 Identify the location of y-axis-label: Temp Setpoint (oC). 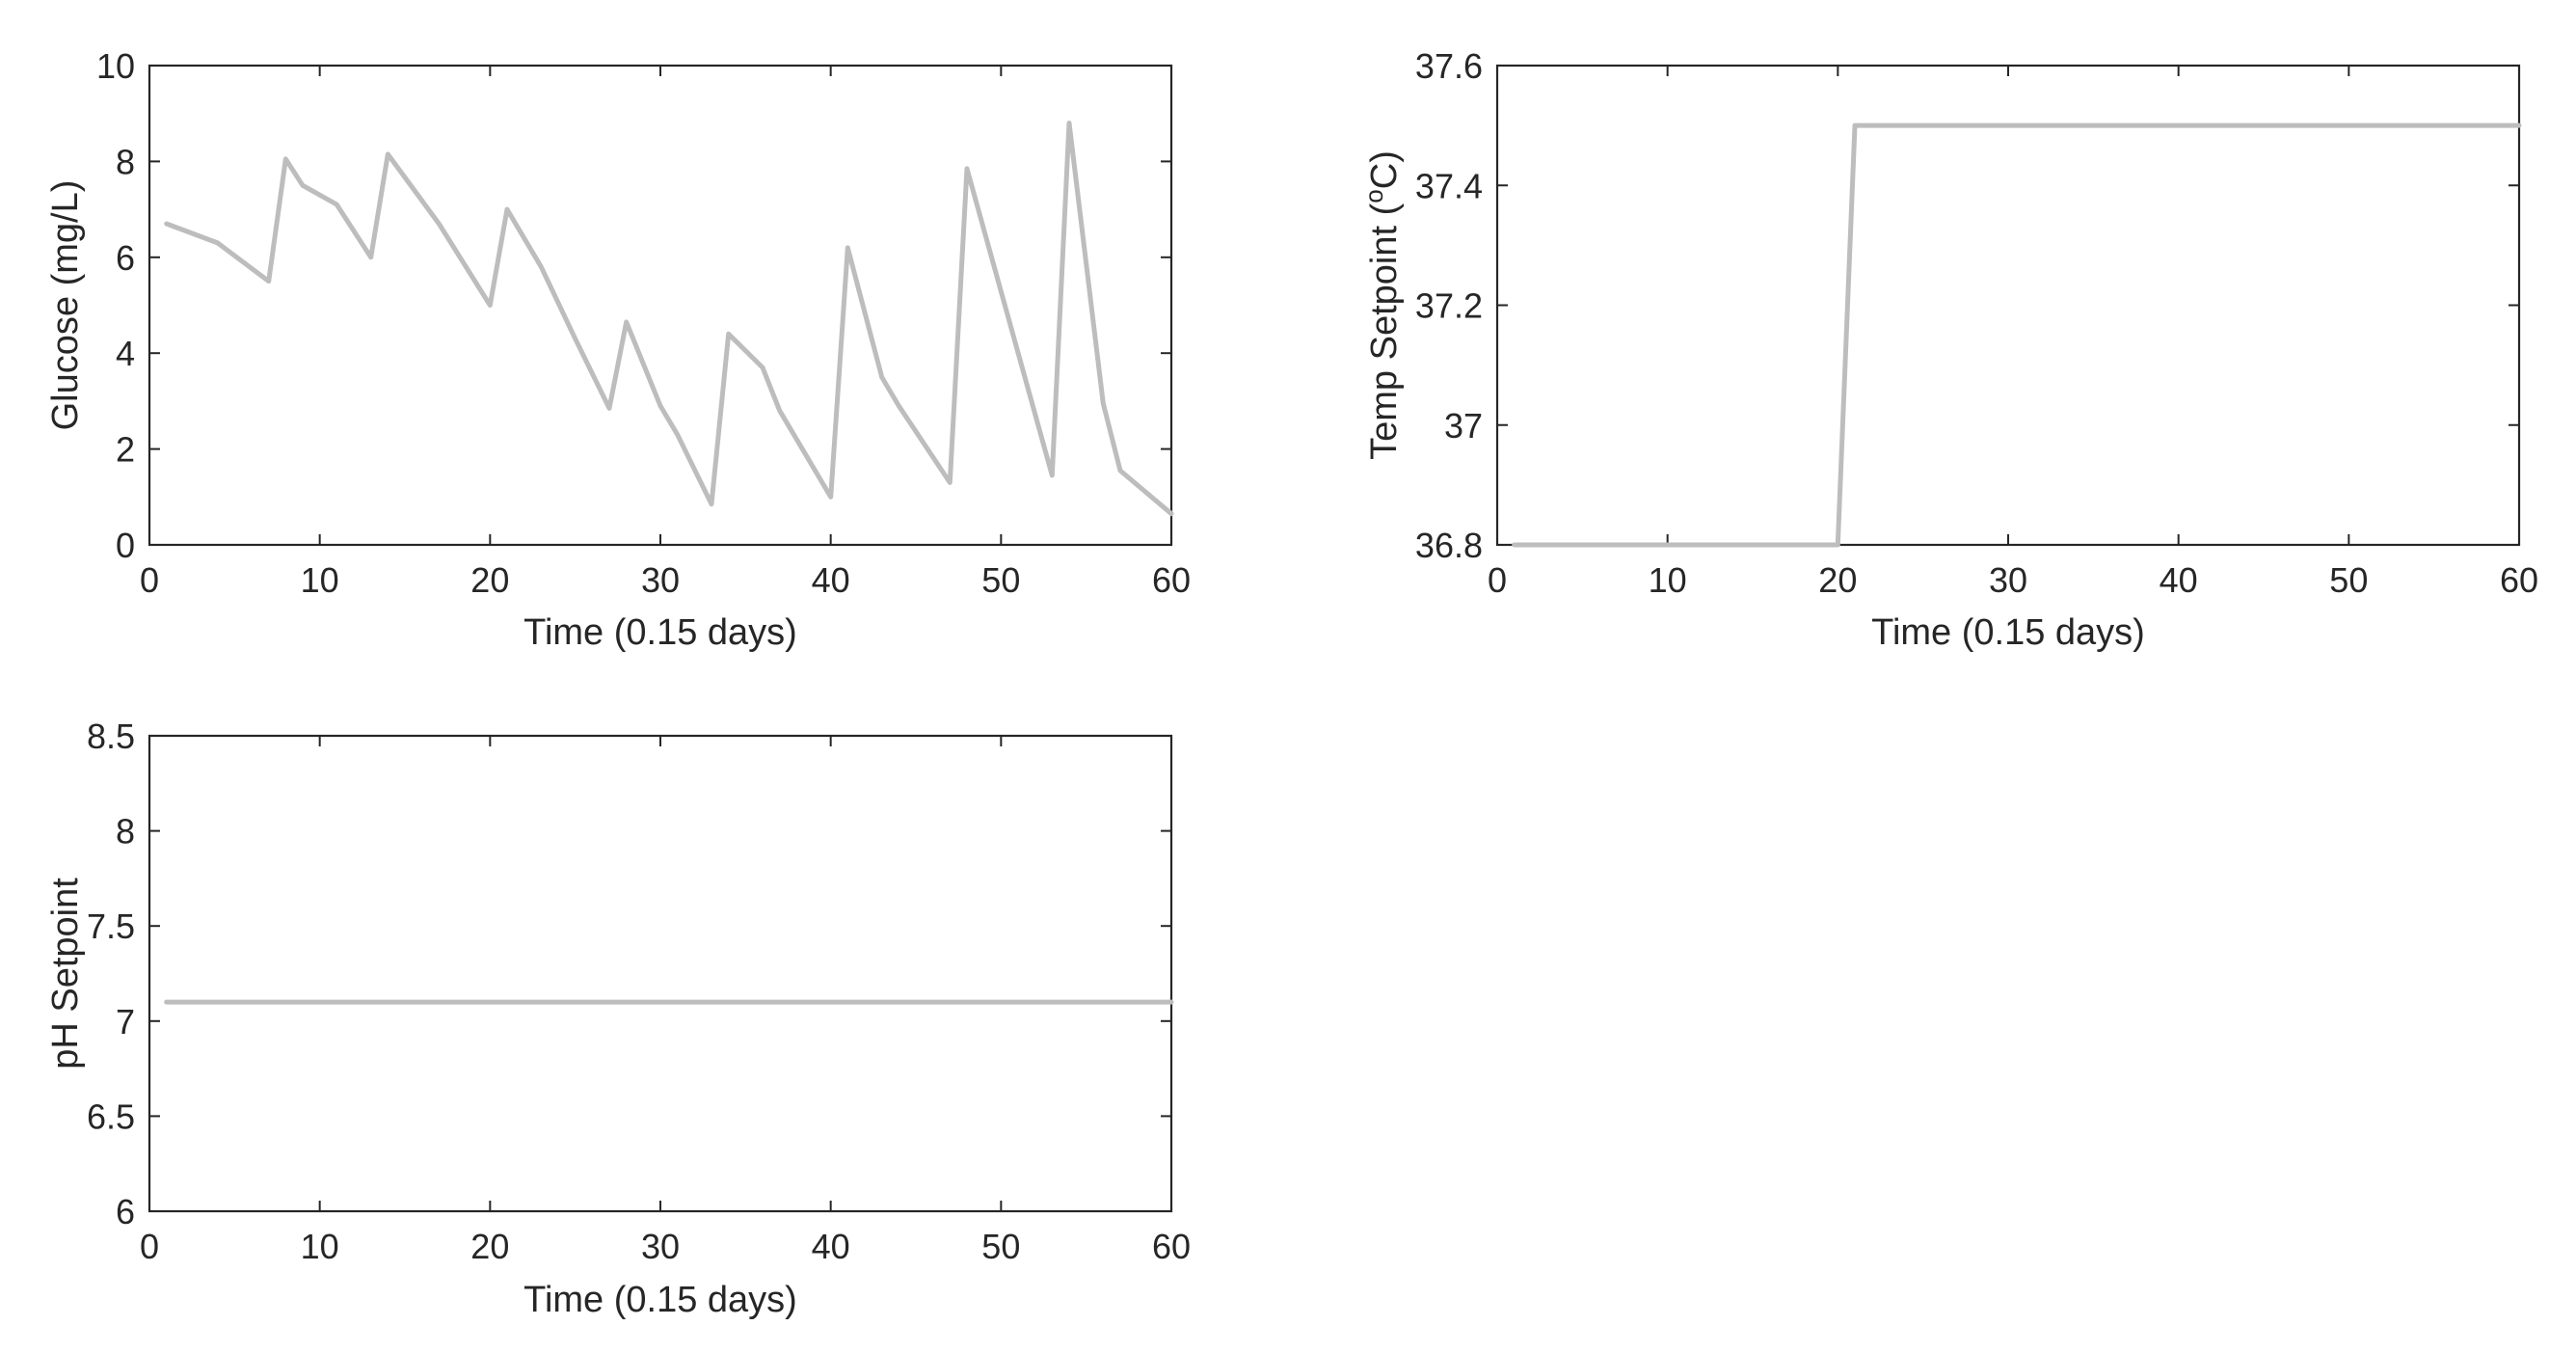
(1382, 305).